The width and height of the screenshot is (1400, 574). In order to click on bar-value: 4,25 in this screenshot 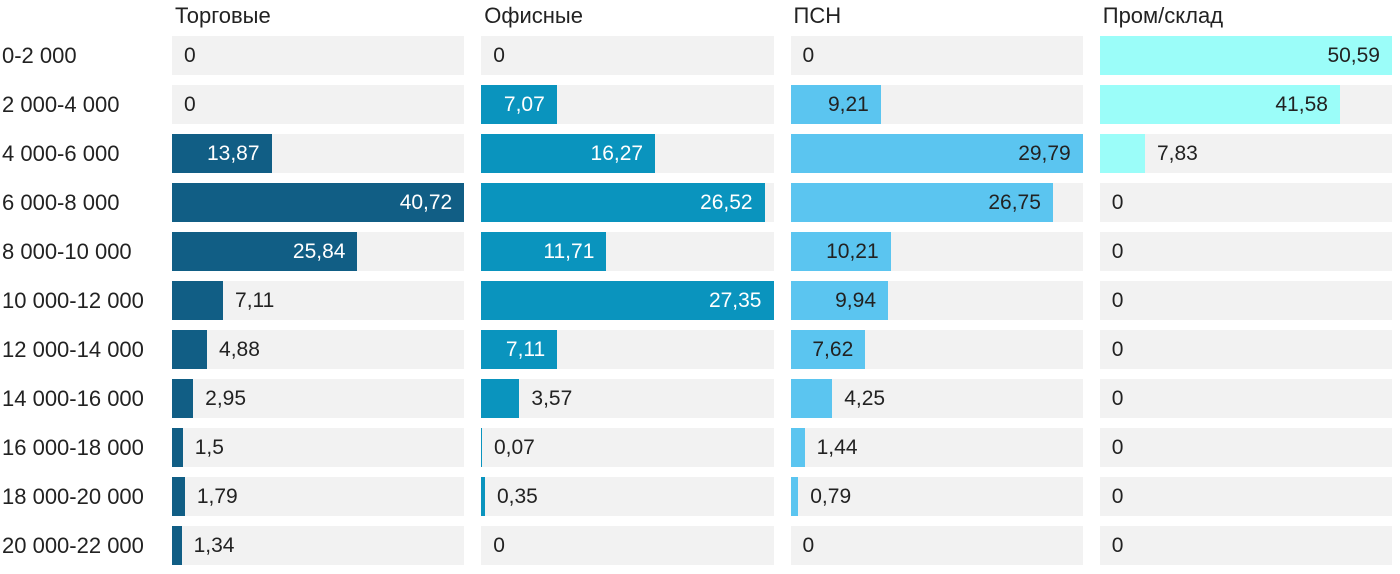, I will do `click(865, 398)`.